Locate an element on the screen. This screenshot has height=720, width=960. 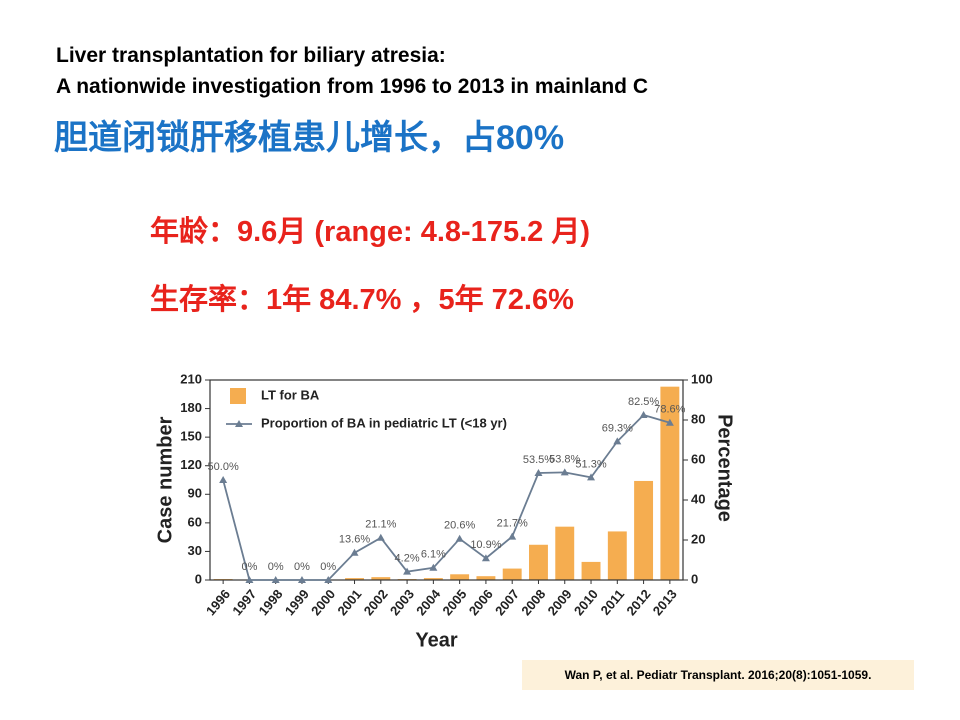
x-tick-label: 2010 is located at coordinates (586, 602).